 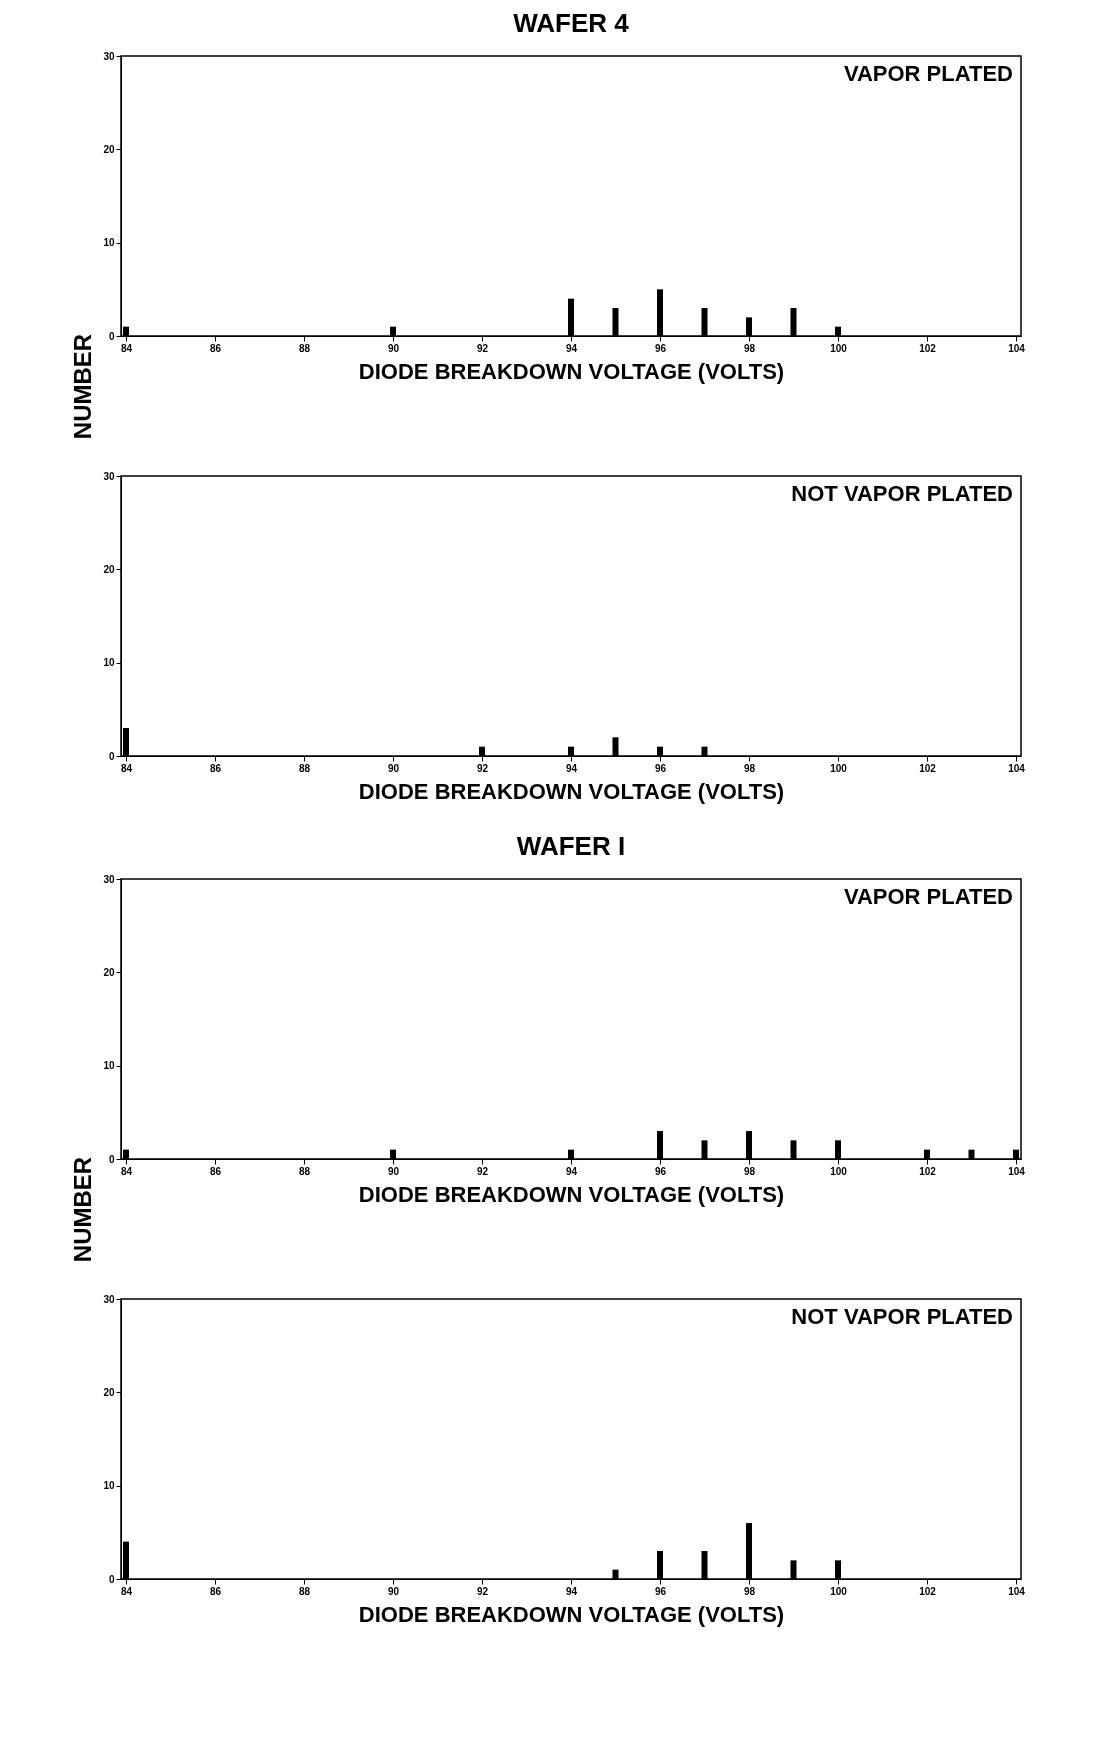 What do you see at coordinates (571, 23) in the screenshot?
I see `chart-title: WAFER 4` at bounding box center [571, 23].